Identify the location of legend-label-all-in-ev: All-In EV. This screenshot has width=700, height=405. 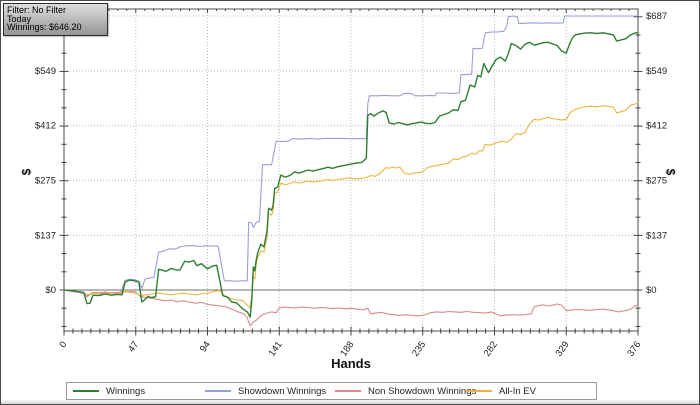
(517, 391).